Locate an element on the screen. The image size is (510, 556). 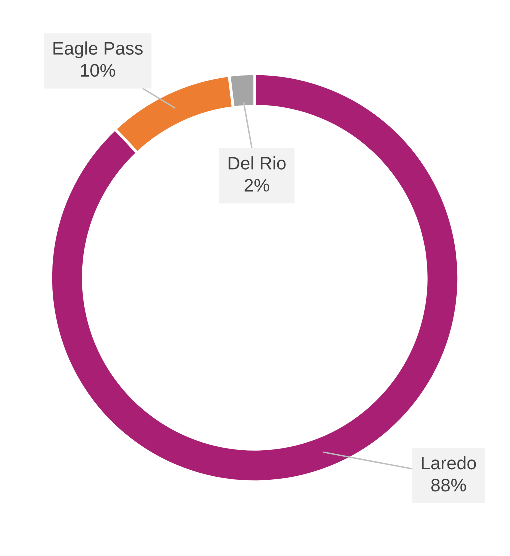
data-label: 88% is located at coordinates (449, 485).